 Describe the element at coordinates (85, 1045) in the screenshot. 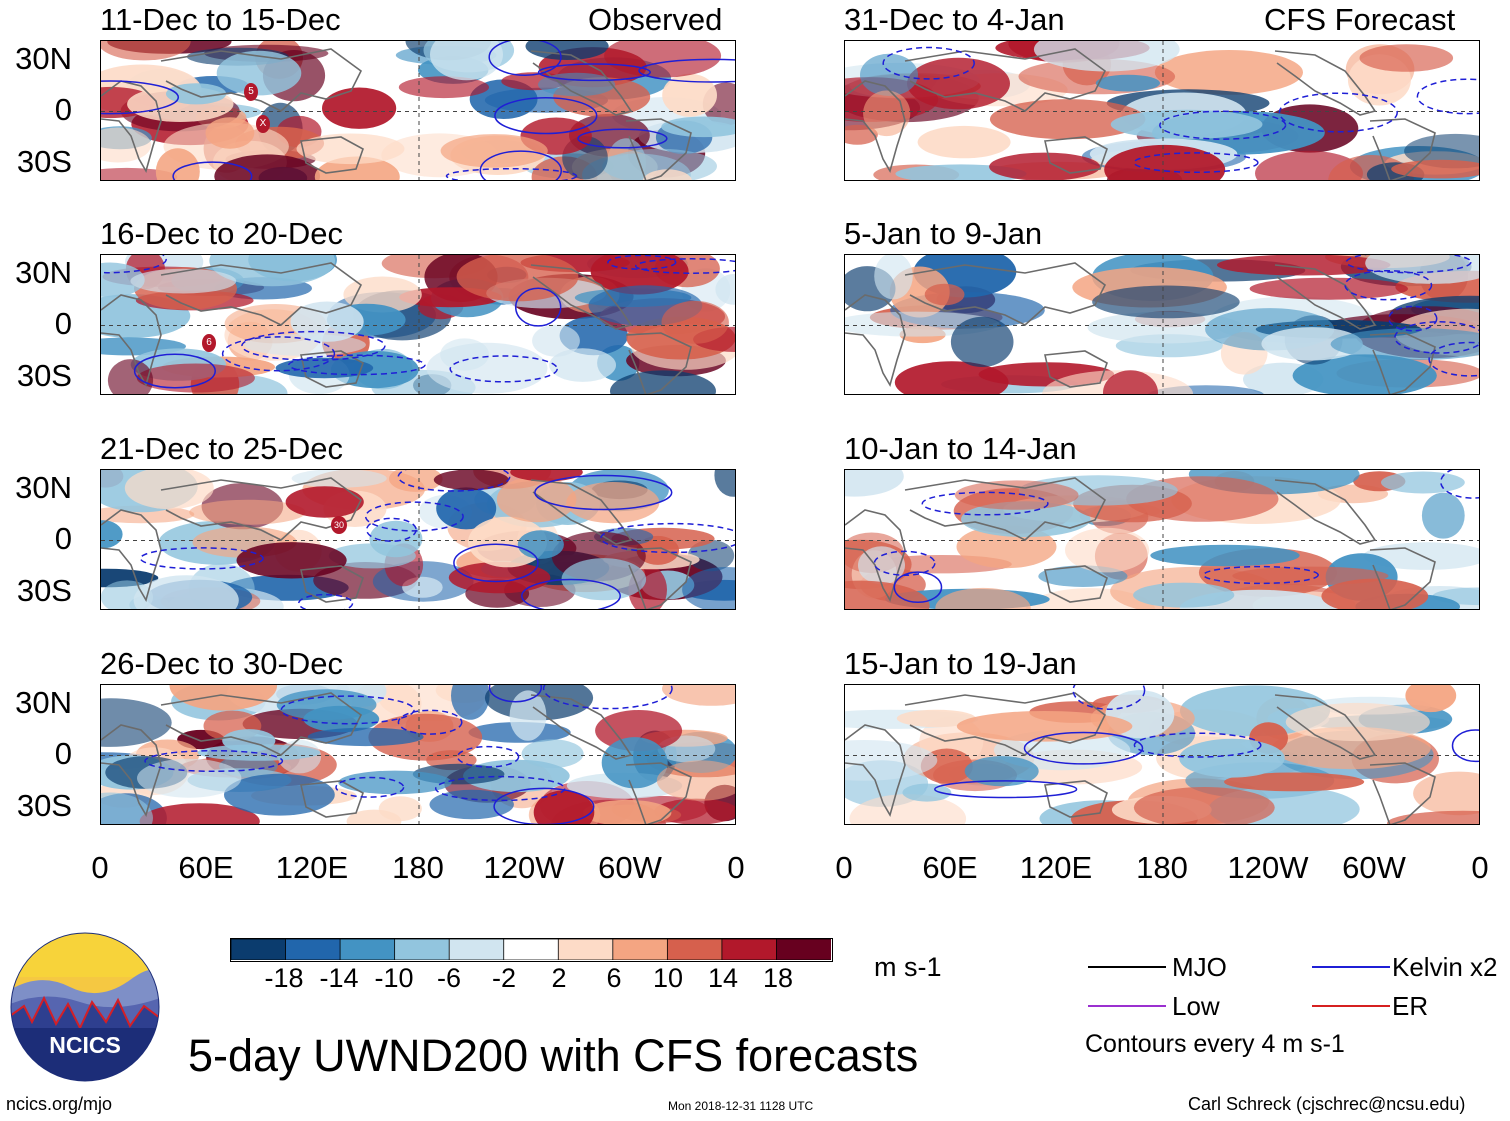

I see `logo-text: NCICS` at that location.